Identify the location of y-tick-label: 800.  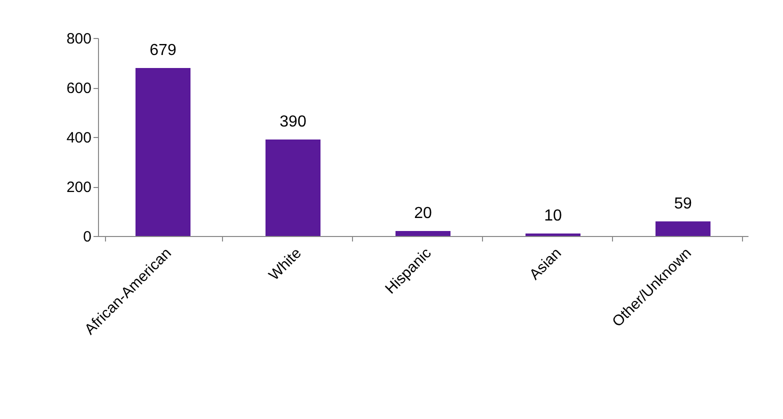
(79, 39).